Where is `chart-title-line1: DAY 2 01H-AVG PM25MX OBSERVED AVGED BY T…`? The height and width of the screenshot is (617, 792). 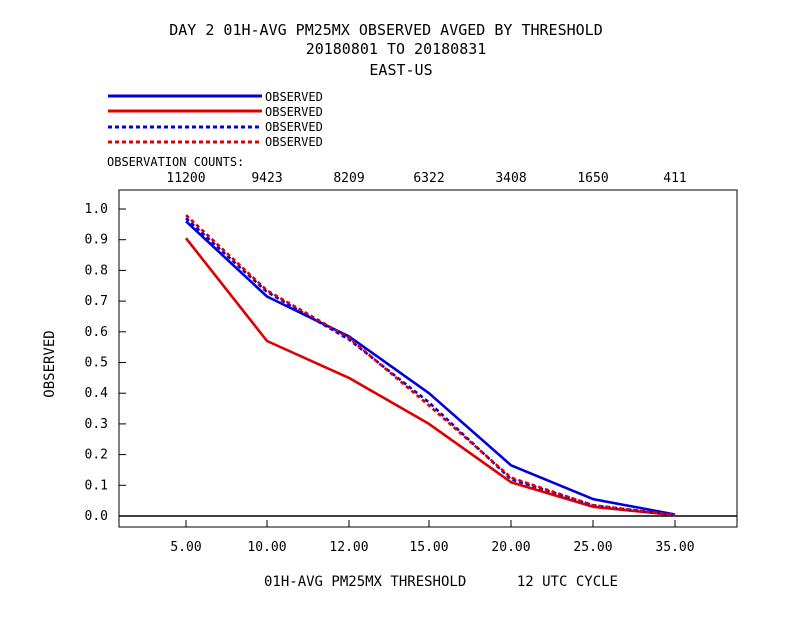
chart-title-line1: DAY 2 01H-AVG PM25MX OBSERVED AVGED BY T… is located at coordinates (385, 30).